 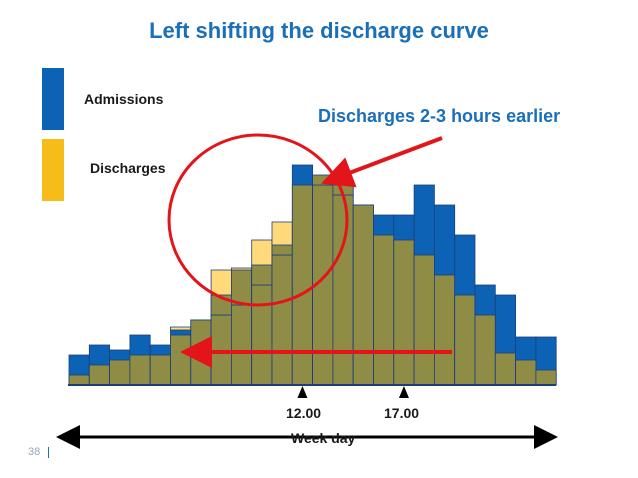 I want to click on legend-swatch-admissions, so click(x=53, y=99).